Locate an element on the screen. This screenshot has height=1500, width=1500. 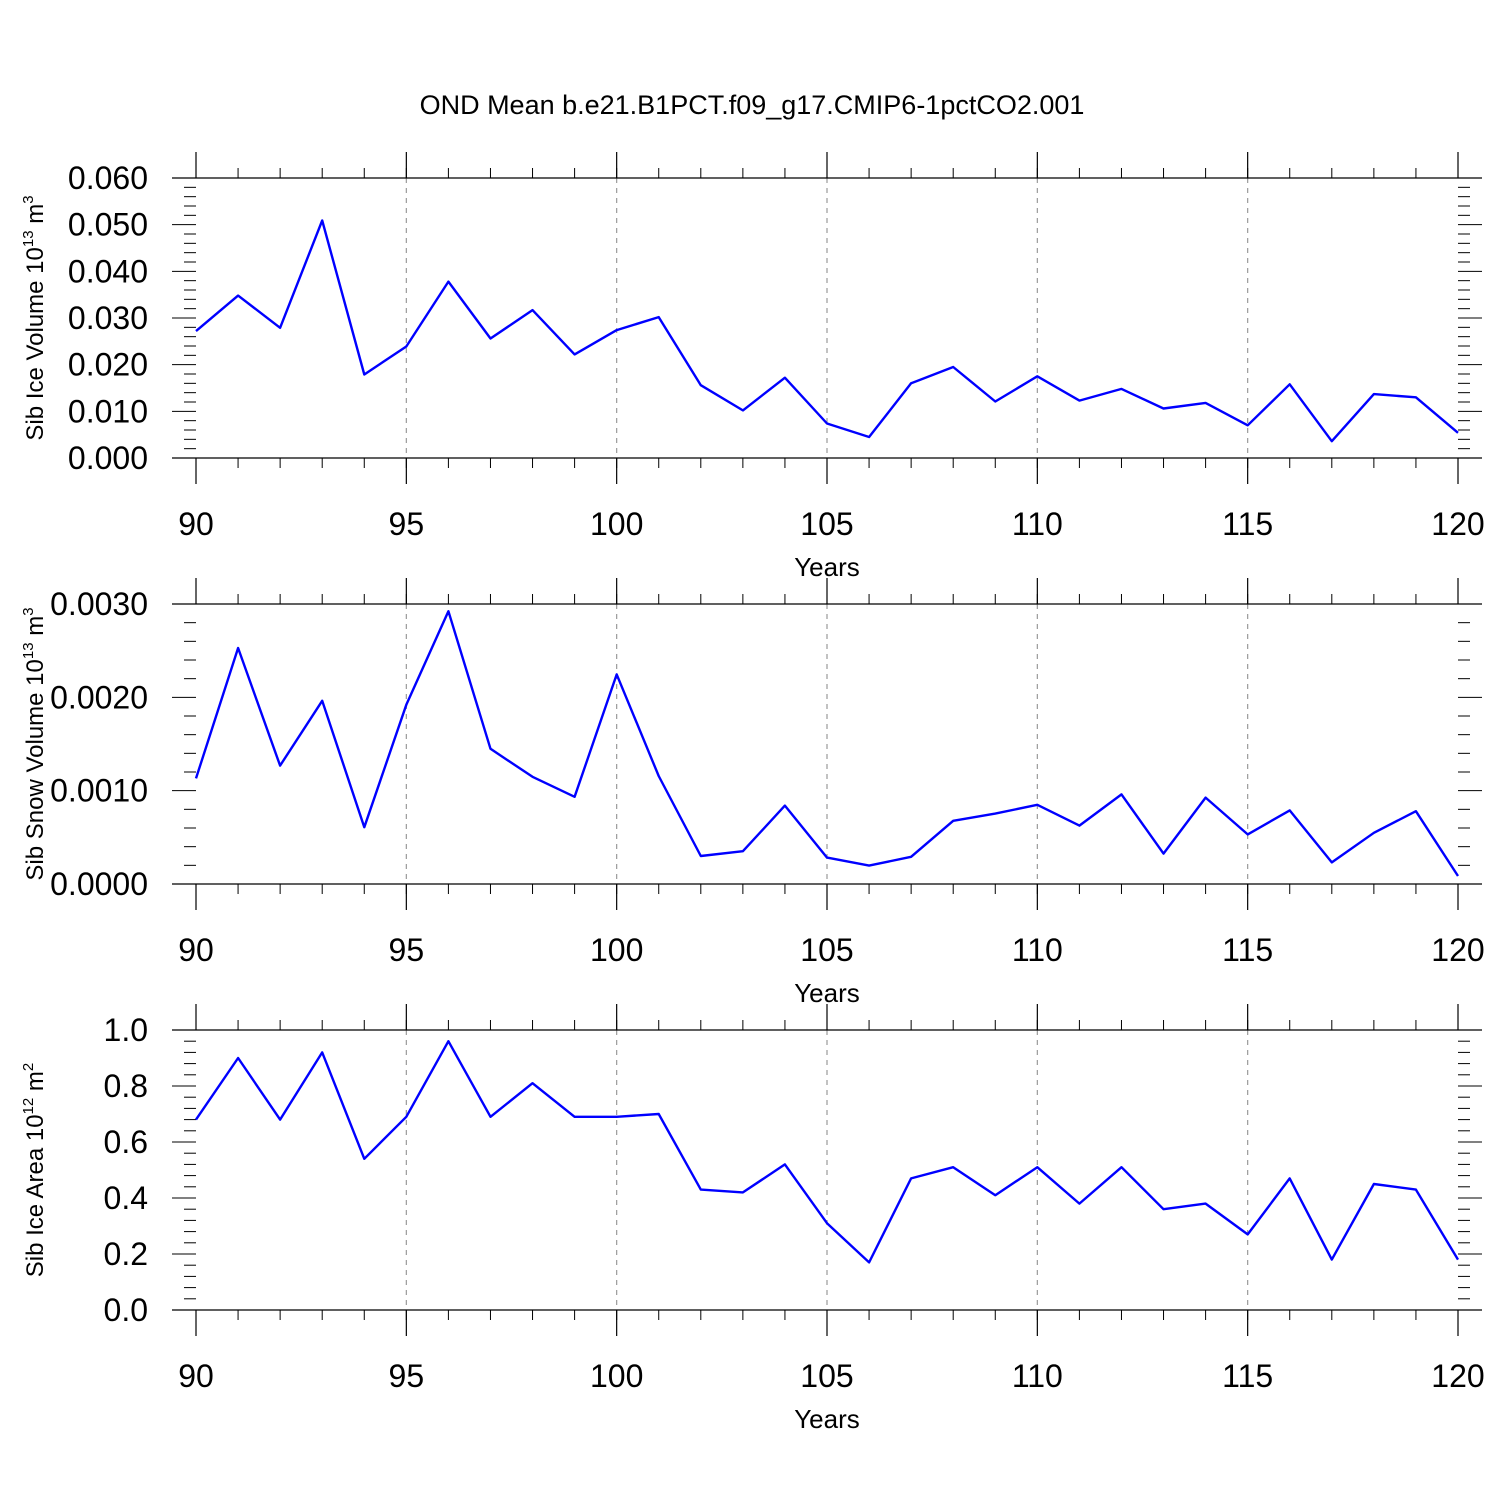
y-tick-label: 0.060 is located at coordinates (108, 178).